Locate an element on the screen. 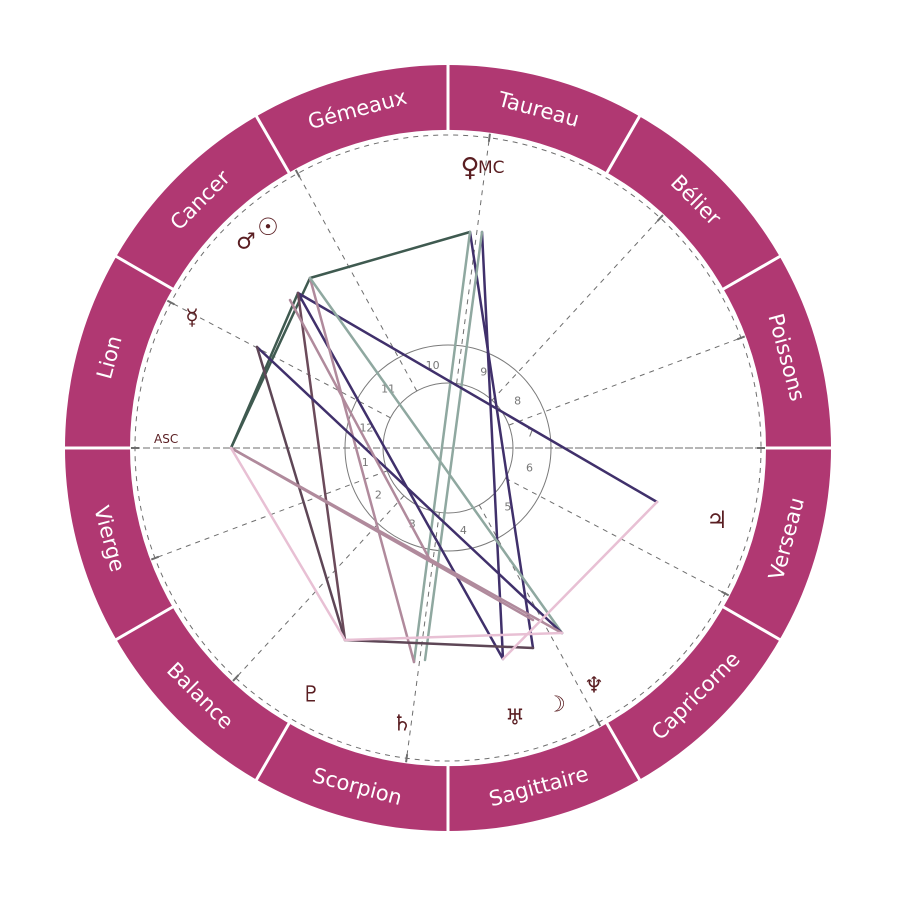 Image resolution: width=897 pixels, height=897 pixels. mc-label: MC is located at coordinates (491, 168).